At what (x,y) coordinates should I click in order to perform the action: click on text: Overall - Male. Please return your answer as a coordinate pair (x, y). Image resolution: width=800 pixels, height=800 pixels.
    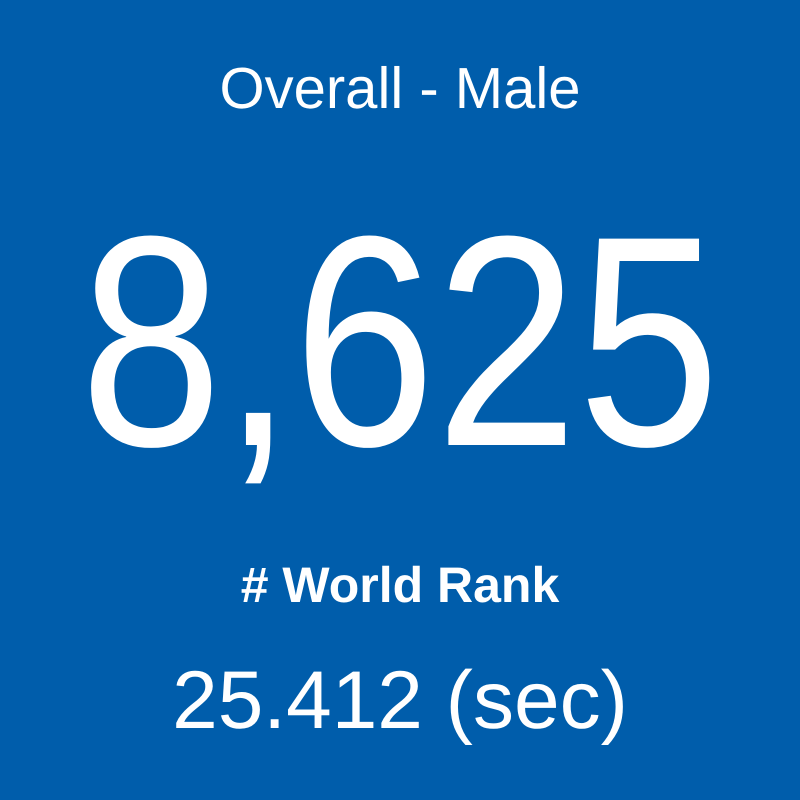
    Looking at the image, I should click on (400, 88).